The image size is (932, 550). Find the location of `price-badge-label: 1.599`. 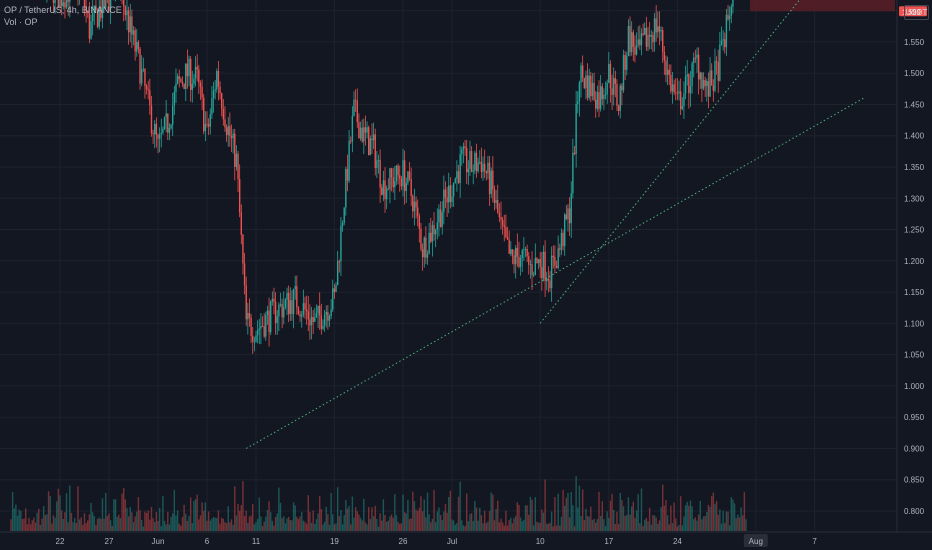

price-badge-label: 1.599 is located at coordinates (911, 11).